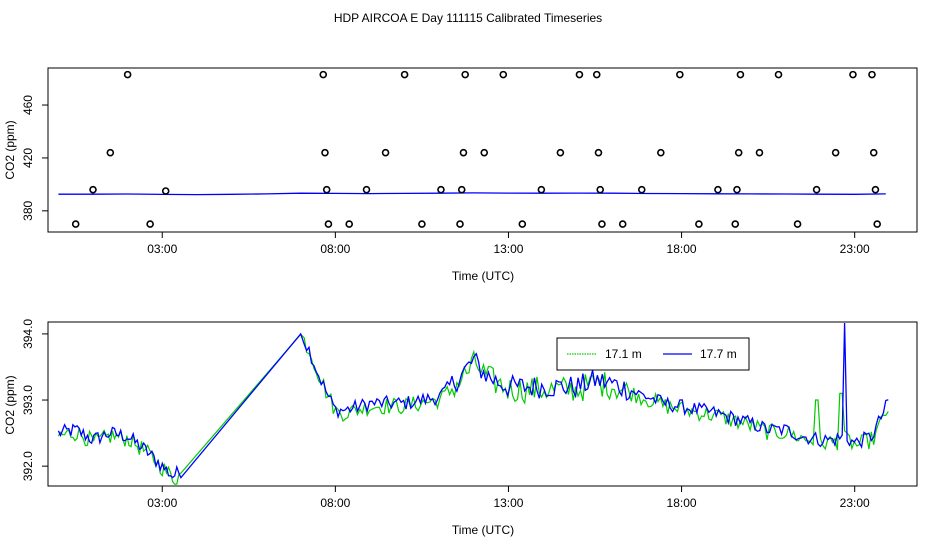 The height and width of the screenshot is (540, 936). I want to click on legend-box, so click(653, 354).